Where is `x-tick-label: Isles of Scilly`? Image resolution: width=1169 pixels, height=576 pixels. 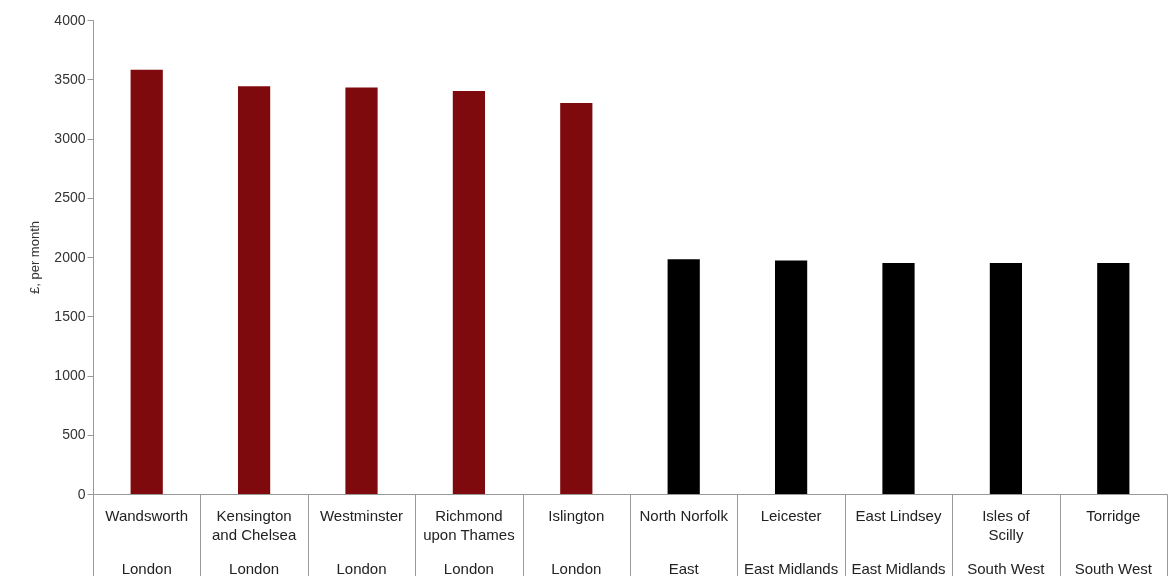
x-tick-label: Isles of Scilly is located at coordinates (1006, 525).